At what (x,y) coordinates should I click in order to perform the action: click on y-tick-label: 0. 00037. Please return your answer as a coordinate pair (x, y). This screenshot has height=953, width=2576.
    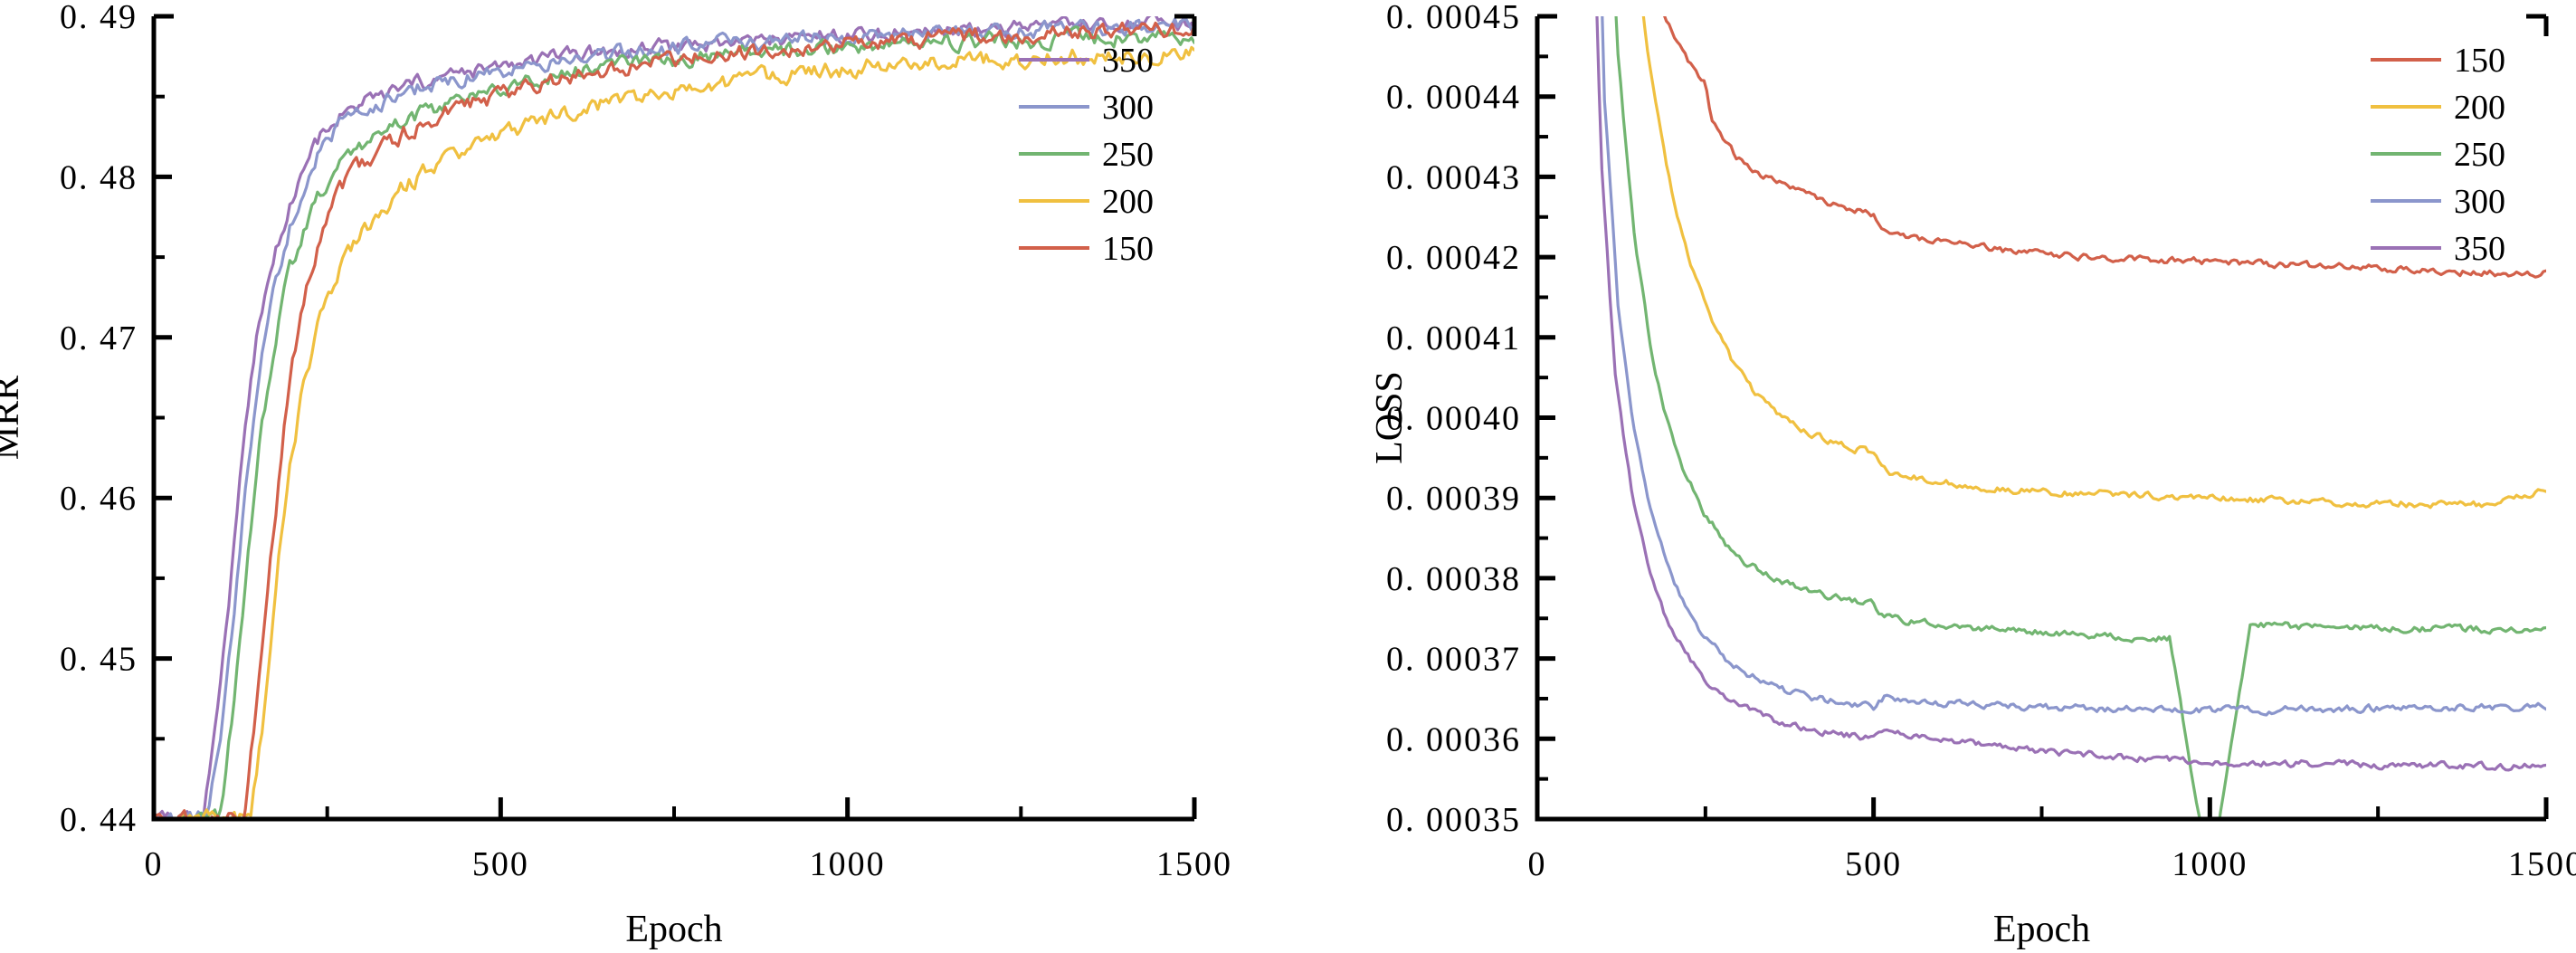
    Looking at the image, I should click on (1453, 660).